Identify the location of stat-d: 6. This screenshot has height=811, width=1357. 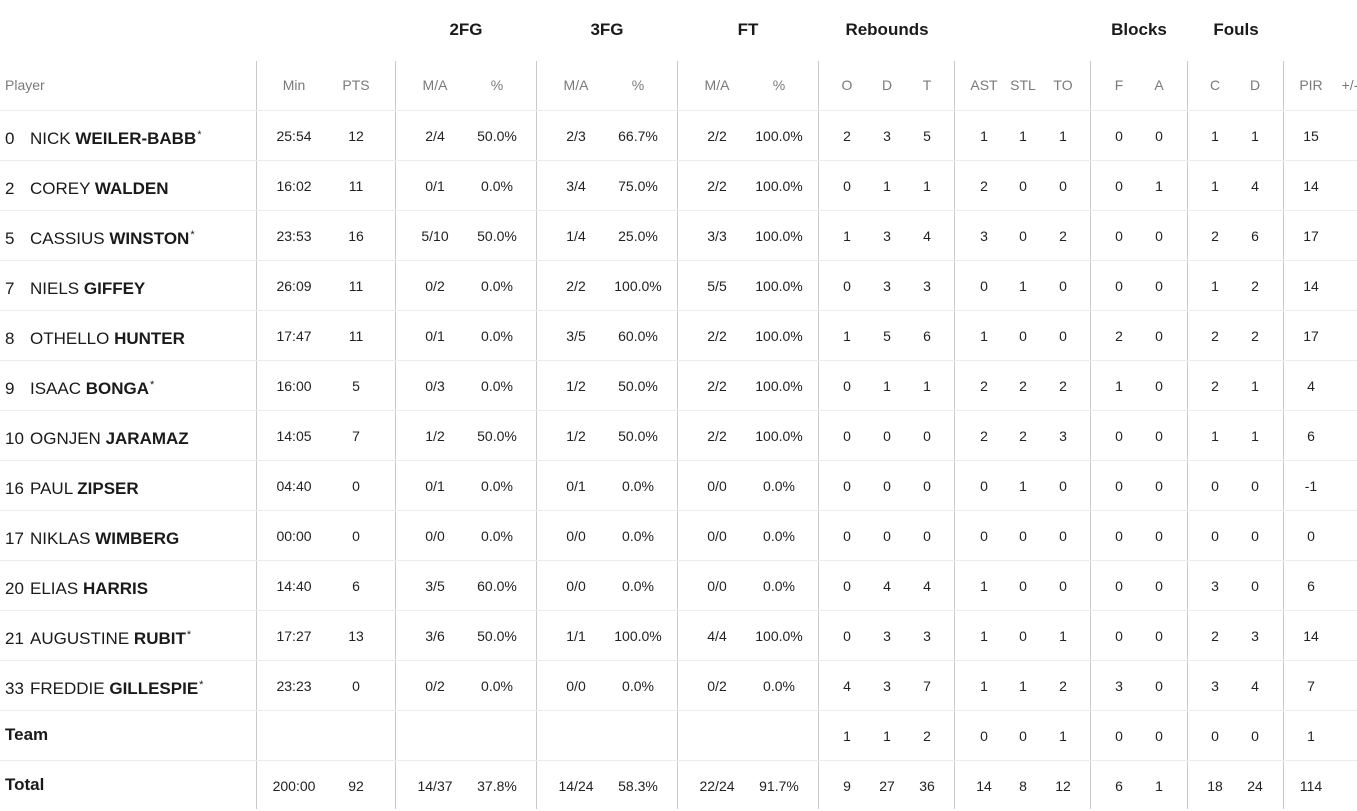
(1255, 236).